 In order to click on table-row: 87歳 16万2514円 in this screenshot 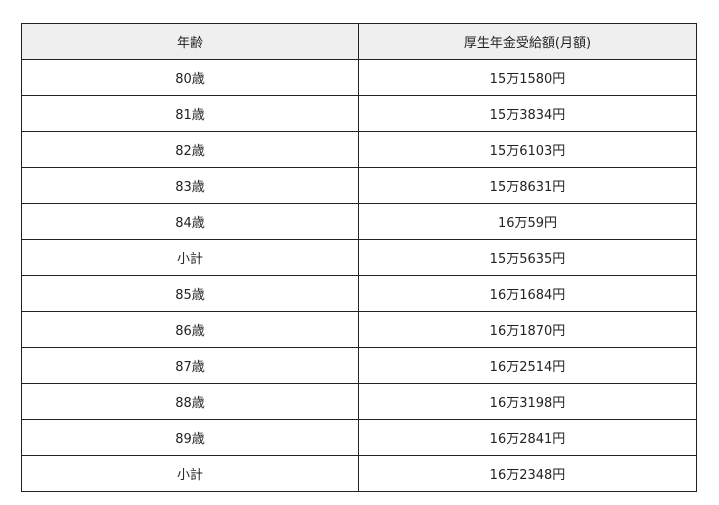, I will do `click(359, 365)`.